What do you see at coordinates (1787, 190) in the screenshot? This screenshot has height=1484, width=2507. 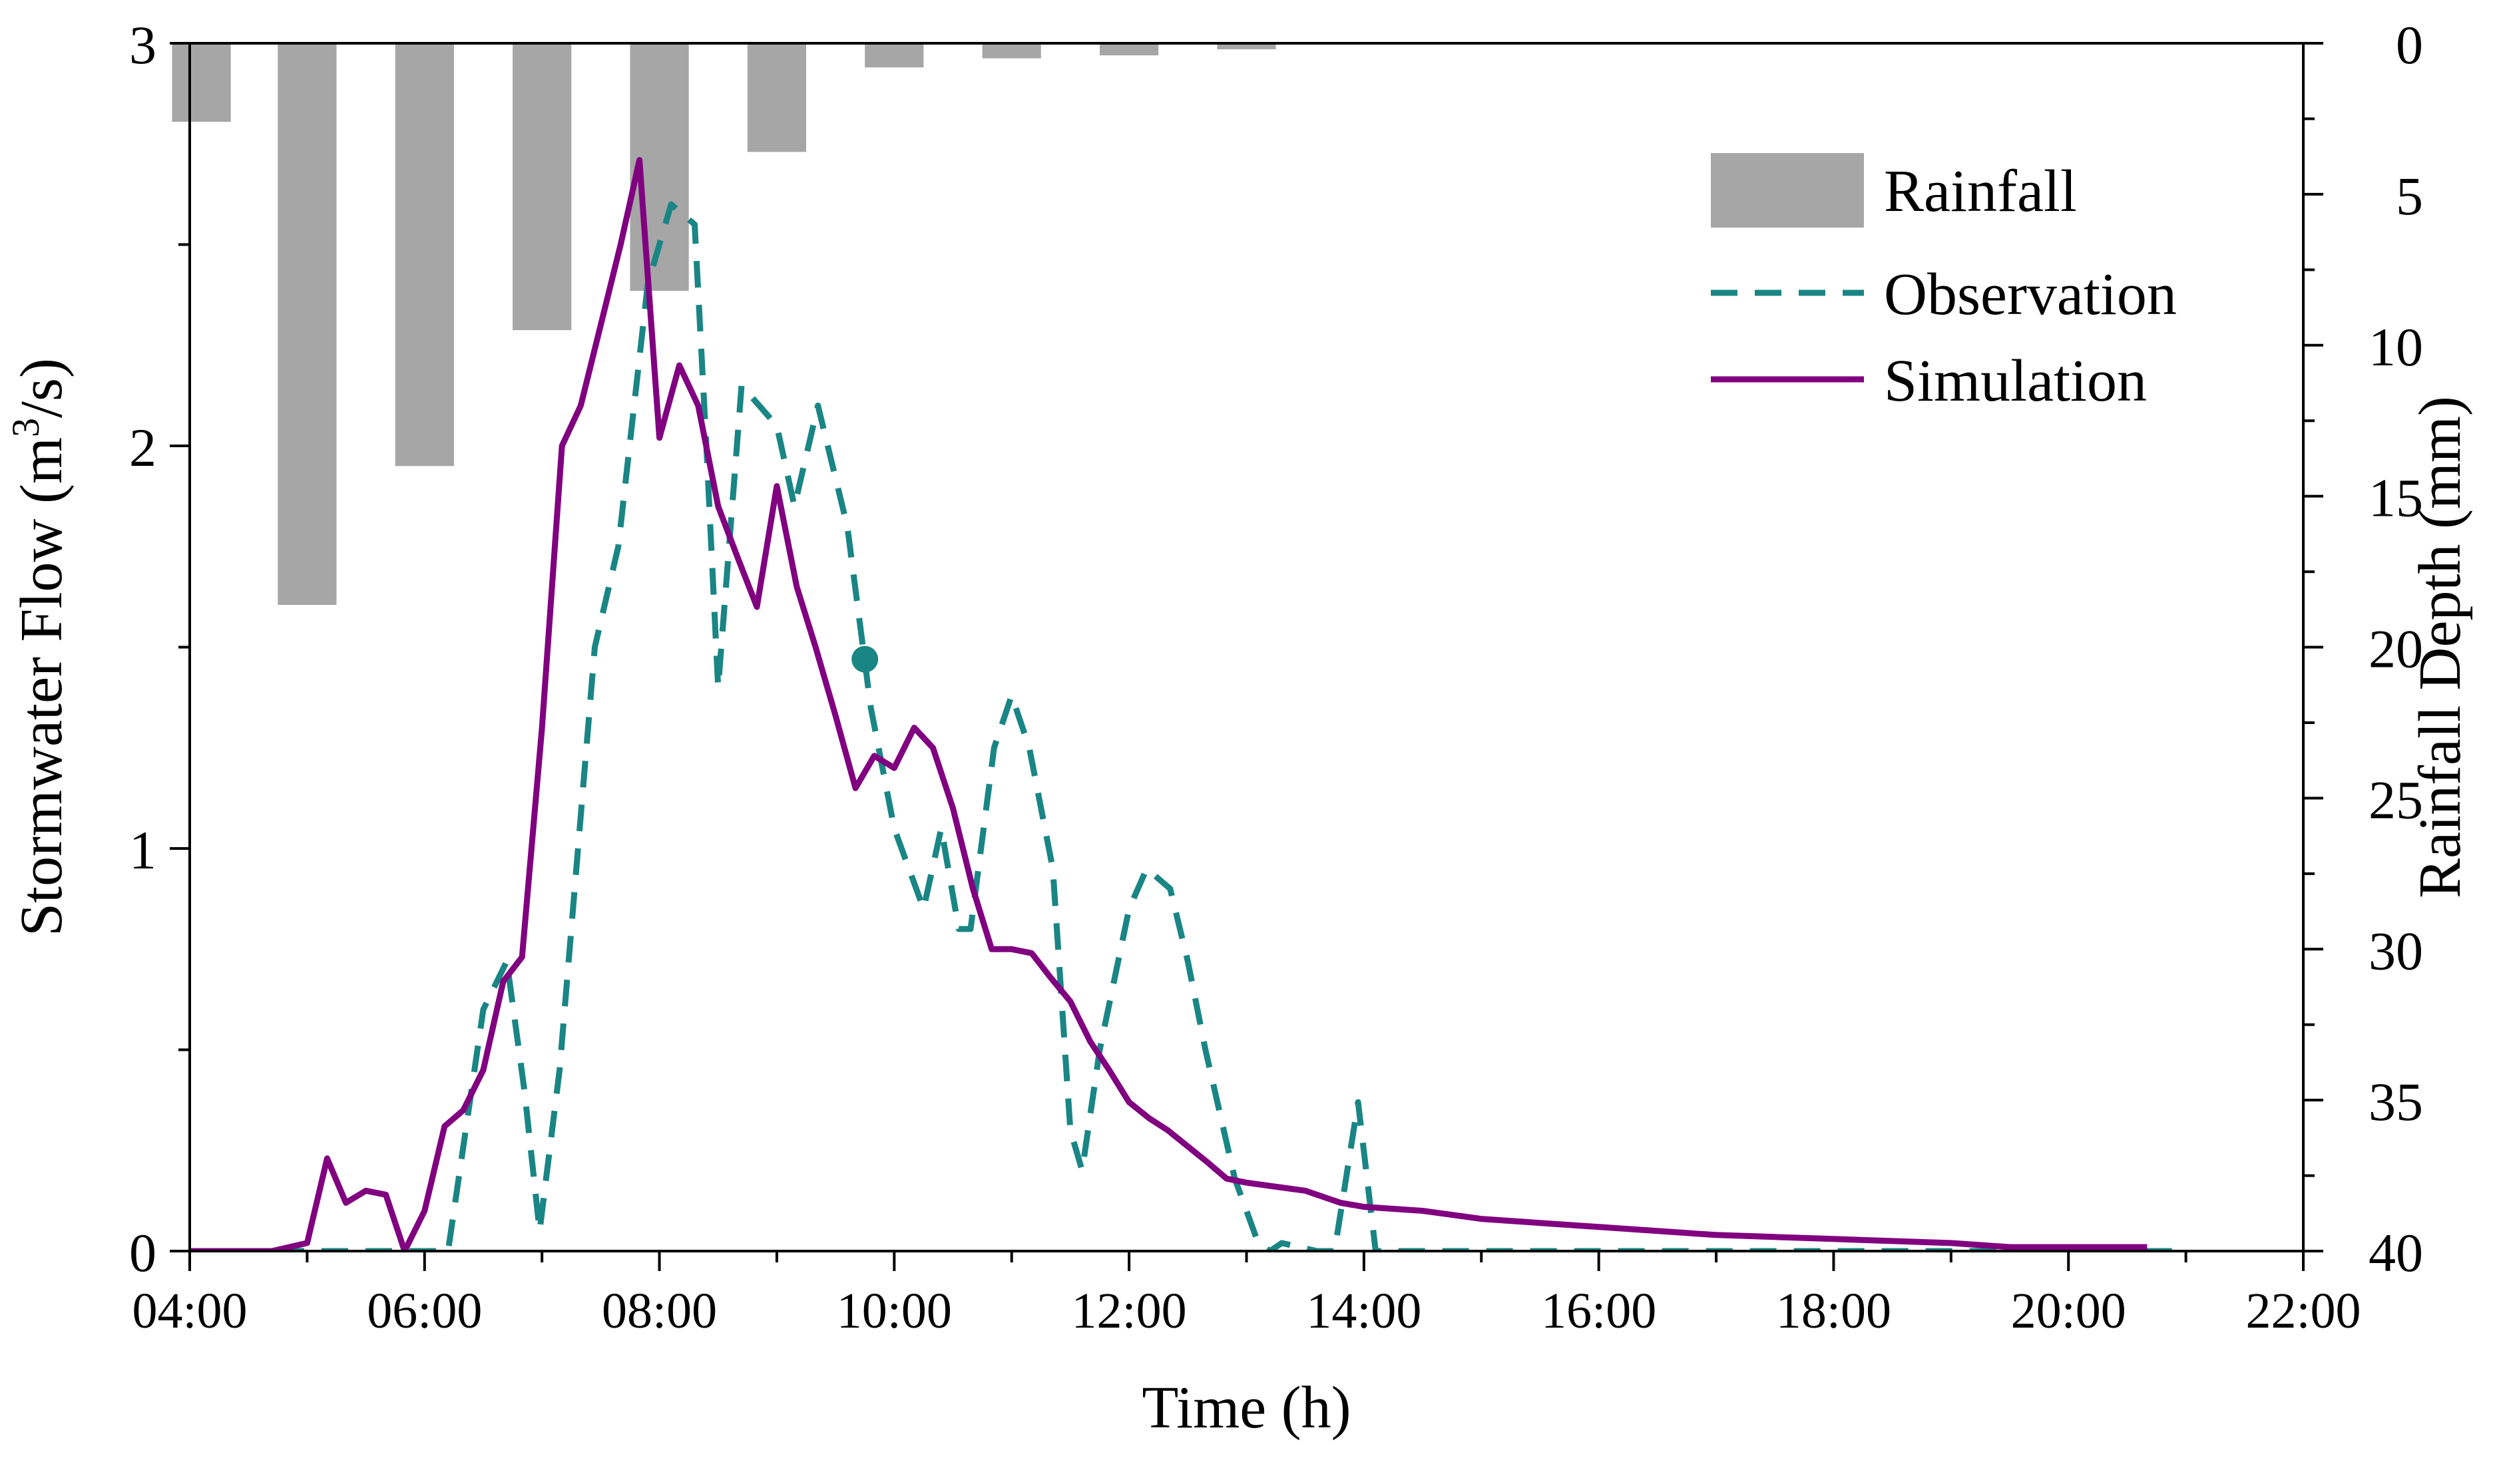 I see `legend-rainfall-swatch` at bounding box center [1787, 190].